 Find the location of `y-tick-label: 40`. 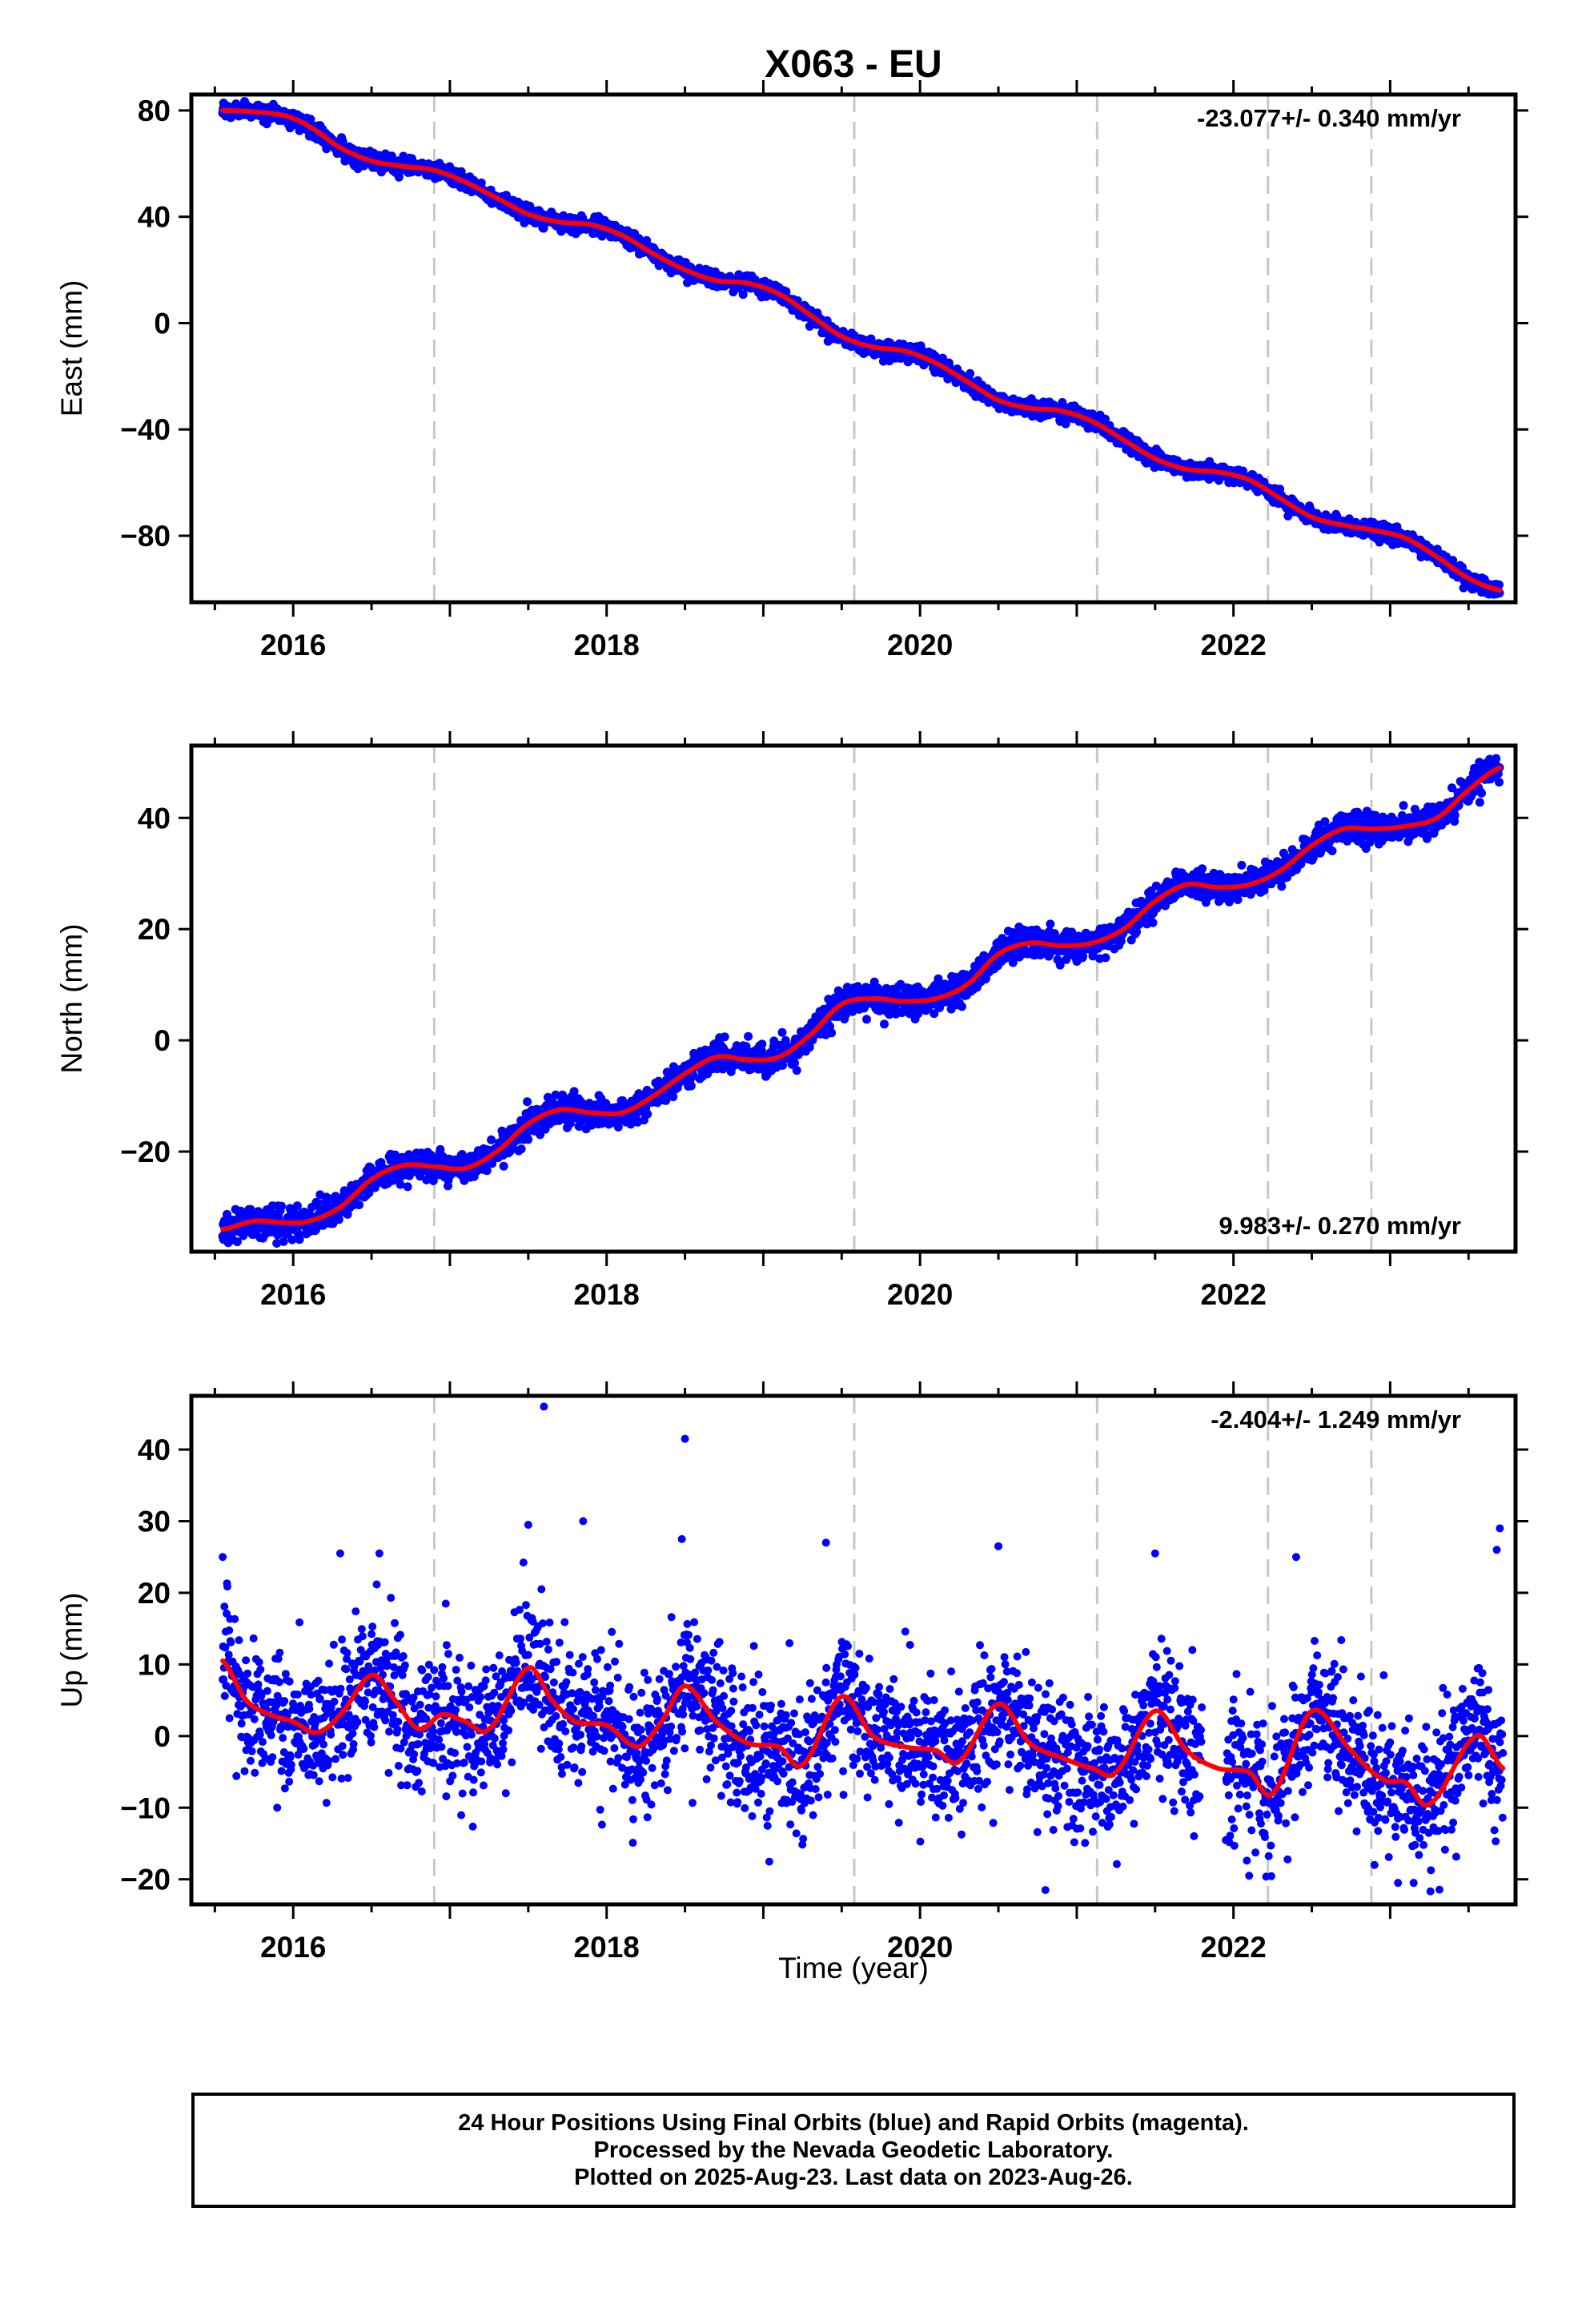

y-tick-label: 40 is located at coordinates (154, 218).